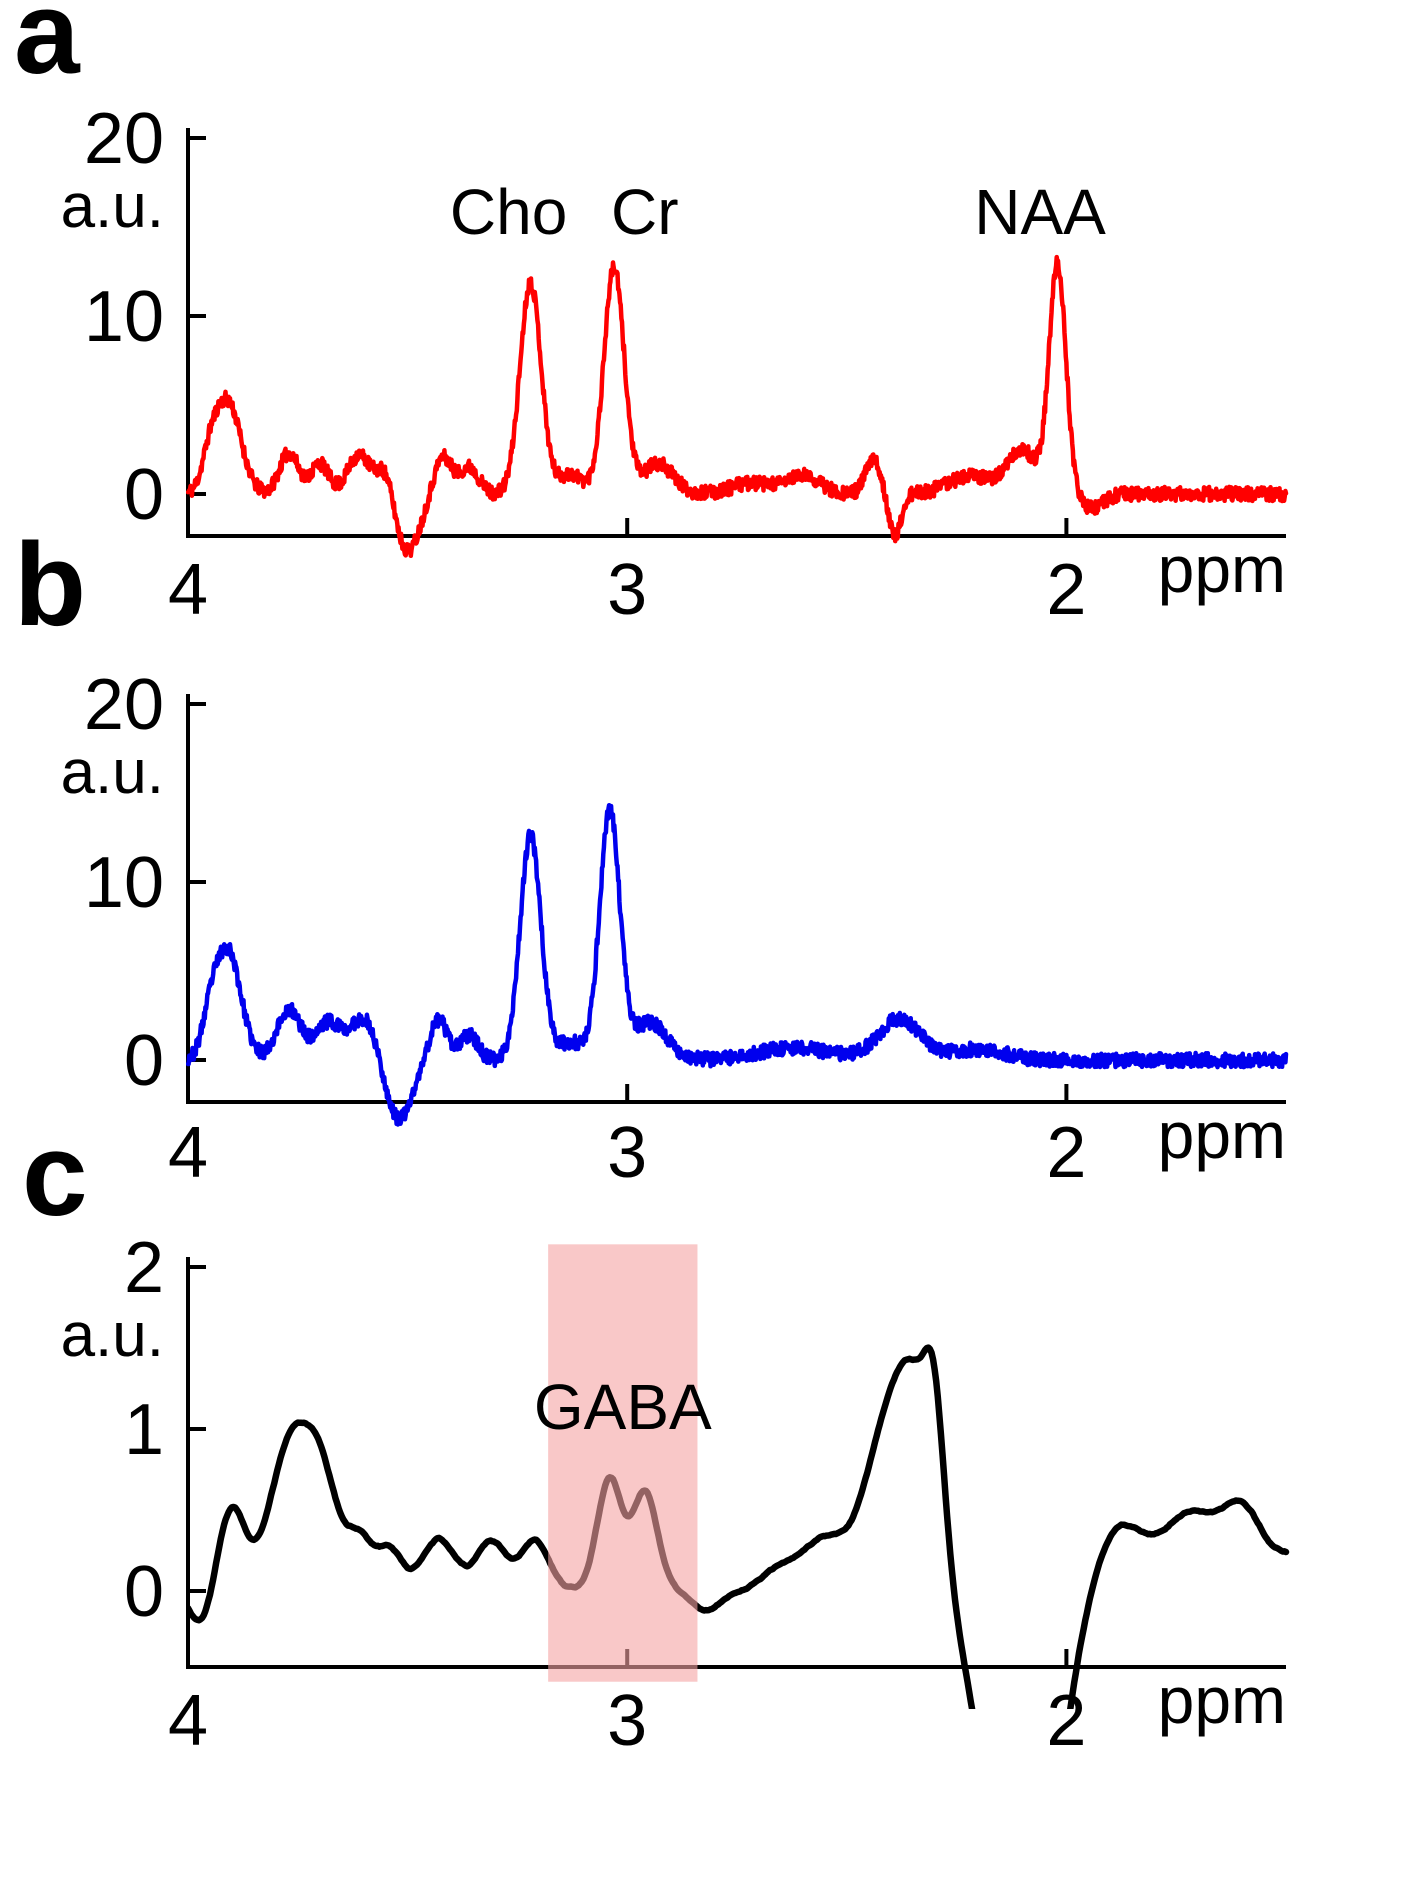 The width and height of the screenshot is (1420, 1892). Describe the element at coordinates (50, 585) in the screenshot. I see `panel-label-b: b` at that location.